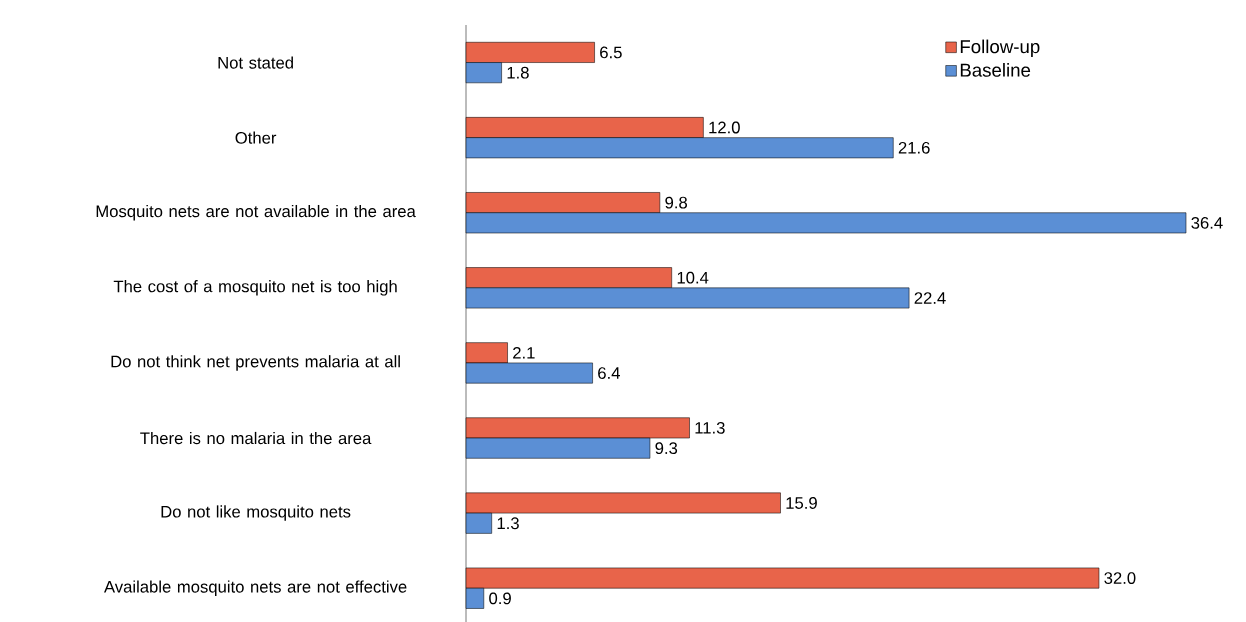  Describe the element at coordinates (1120, 578) in the screenshot. I see `data-label: 32.0` at that location.